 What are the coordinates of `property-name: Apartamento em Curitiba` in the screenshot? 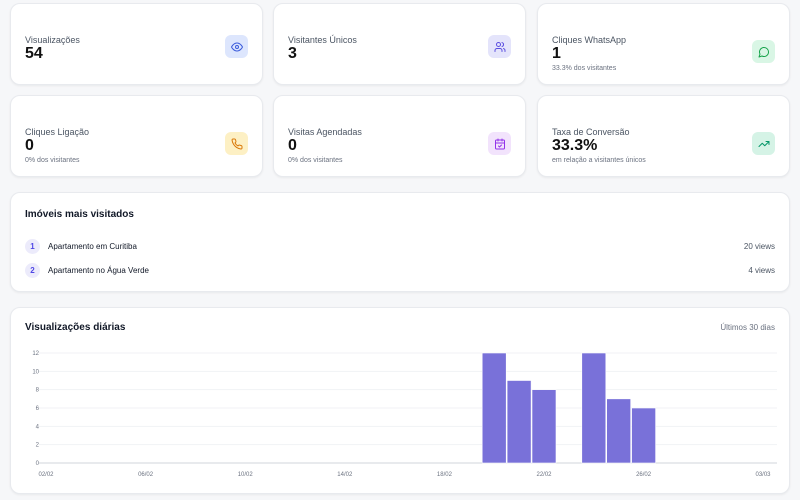 It's located at (92, 246).